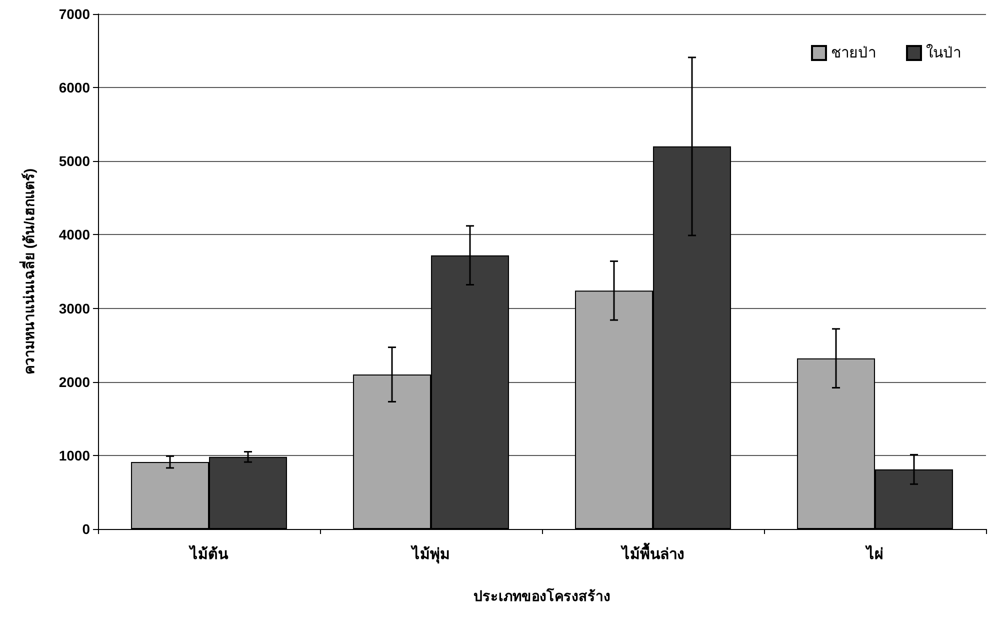 The height and width of the screenshot is (634, 996). What do you see at coordinates (74, 382) in the screenshot?
I see `y-tick-label: 2000` at bounding box center [74, 382].